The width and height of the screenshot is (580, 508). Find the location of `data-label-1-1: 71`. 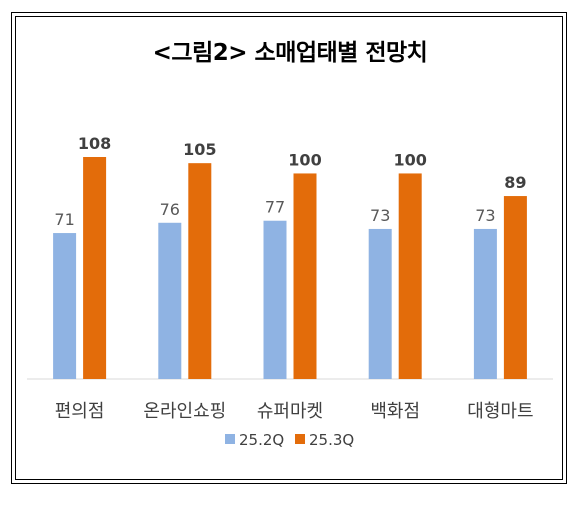

data-label-1-1: 71 is located at coordinates (64, 219).